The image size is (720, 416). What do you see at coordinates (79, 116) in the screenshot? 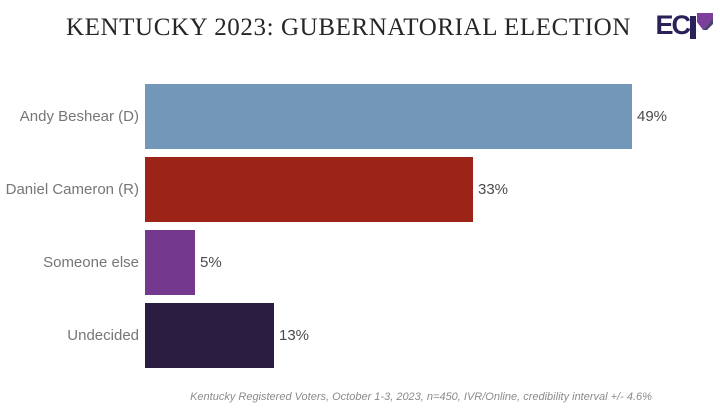
I see `category-label: Andy Beshear (D)` at bounding box center [79, 116].